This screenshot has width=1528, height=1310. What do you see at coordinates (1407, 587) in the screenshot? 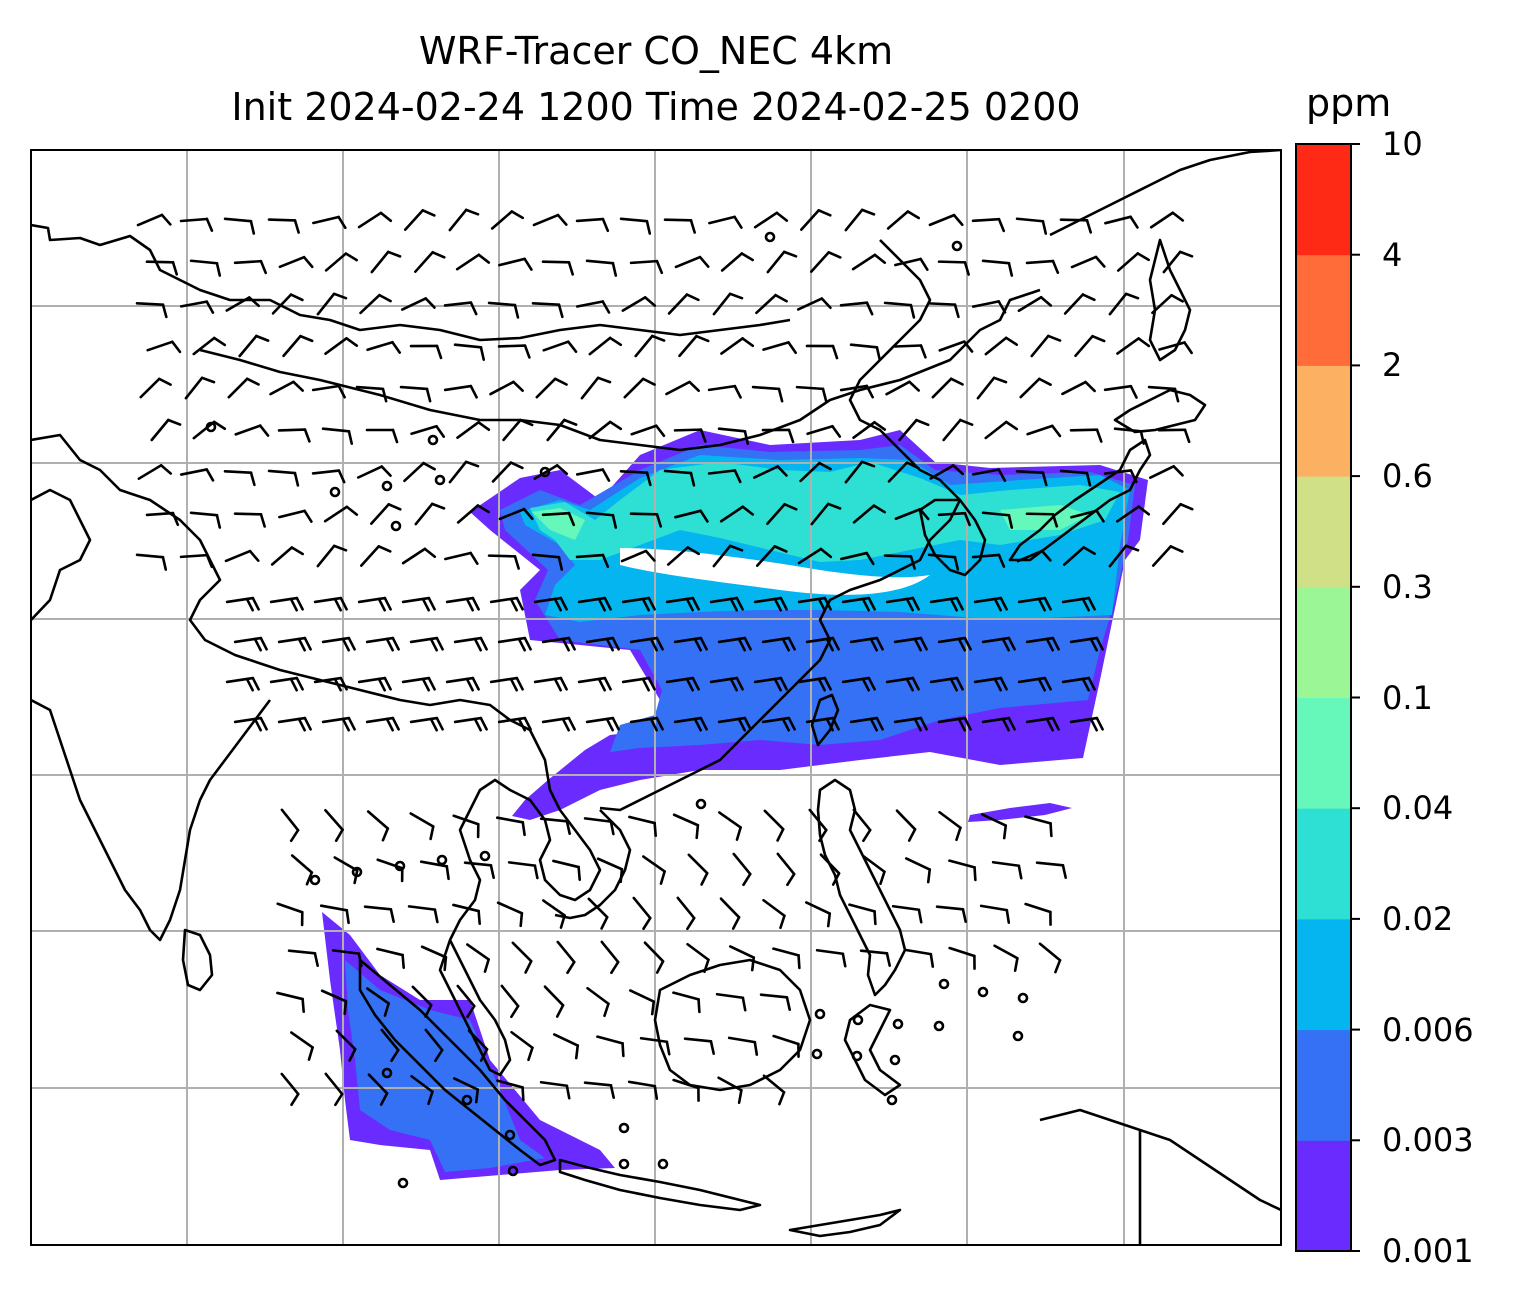
I see `colorbar-tick-label: 0.3` at bounding box center [1407, 587].